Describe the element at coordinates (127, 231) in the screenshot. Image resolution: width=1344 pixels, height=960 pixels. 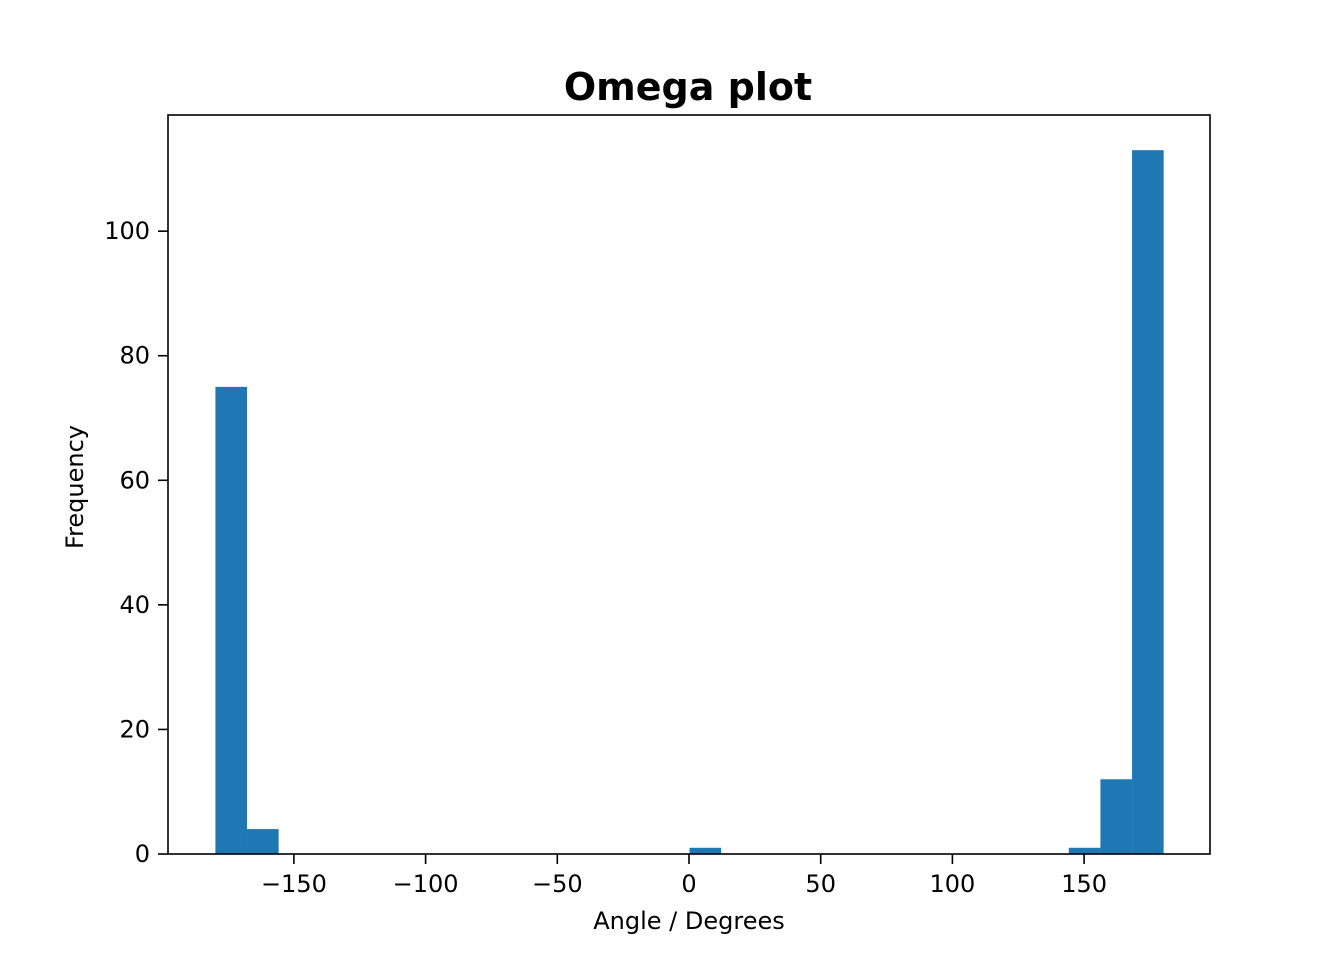
I see `y-tick-label: 100` at that location.